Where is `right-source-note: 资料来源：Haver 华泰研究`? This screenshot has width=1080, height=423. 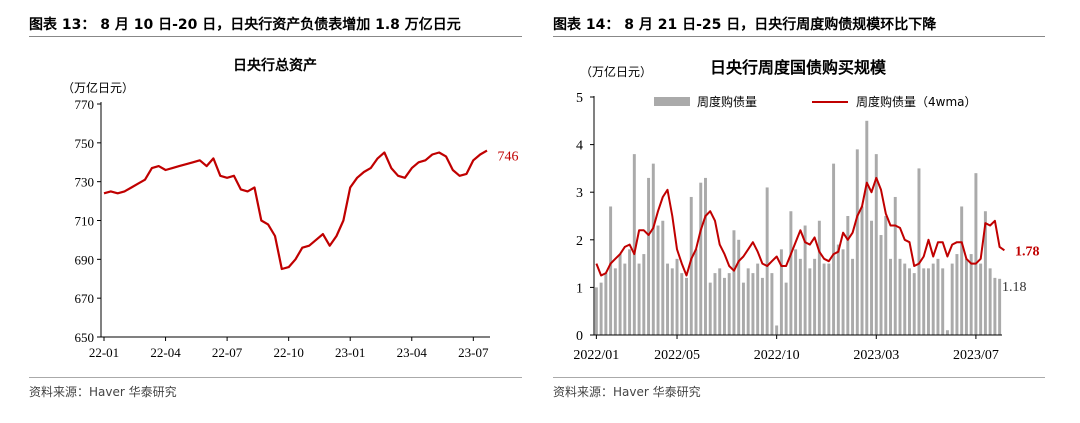 right-source-note: 资料来源：Haver 华泰研究 is located at coordinates (627, 392).